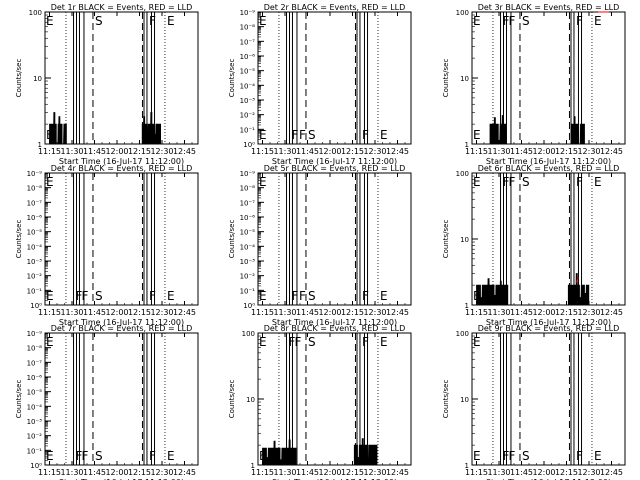 The height and width of the screenshot is (480, 640). What do you see at coordinates (335, 7) in the screenshot?
I see `panel-title: Det 2r BLACK = Events, RED = LLD` at bounding box center [335, 7].